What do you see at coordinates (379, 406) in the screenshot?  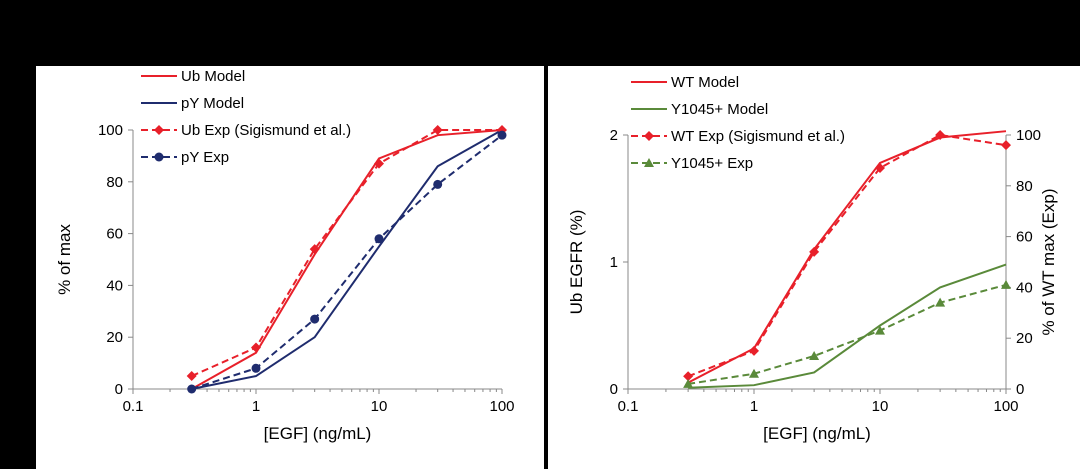 I see `left-x-tick-label: 10` at bounding box center [379, 406].